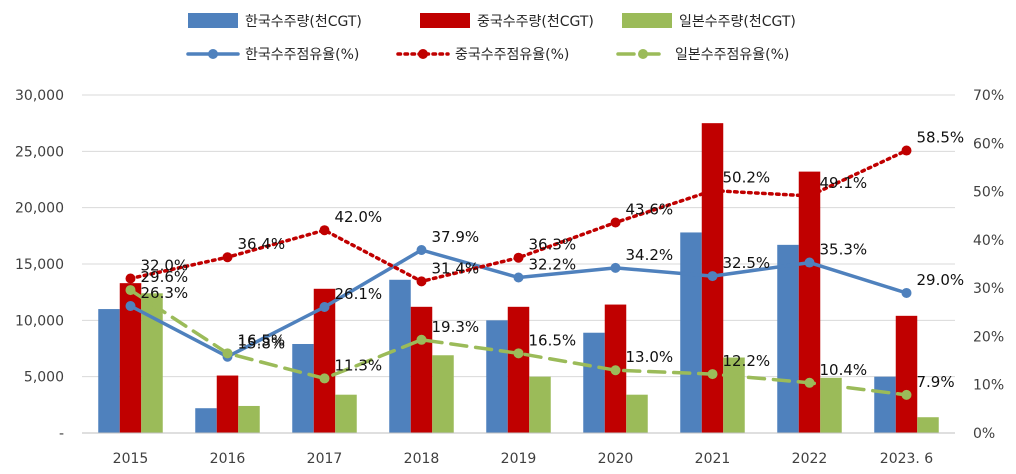 The height and width of the screenshot is (474, 1016). What do you see at coordinates (228, 459) in the screenshot?
I see `x-tick-label: 2016` at bounding box center [228, 459].